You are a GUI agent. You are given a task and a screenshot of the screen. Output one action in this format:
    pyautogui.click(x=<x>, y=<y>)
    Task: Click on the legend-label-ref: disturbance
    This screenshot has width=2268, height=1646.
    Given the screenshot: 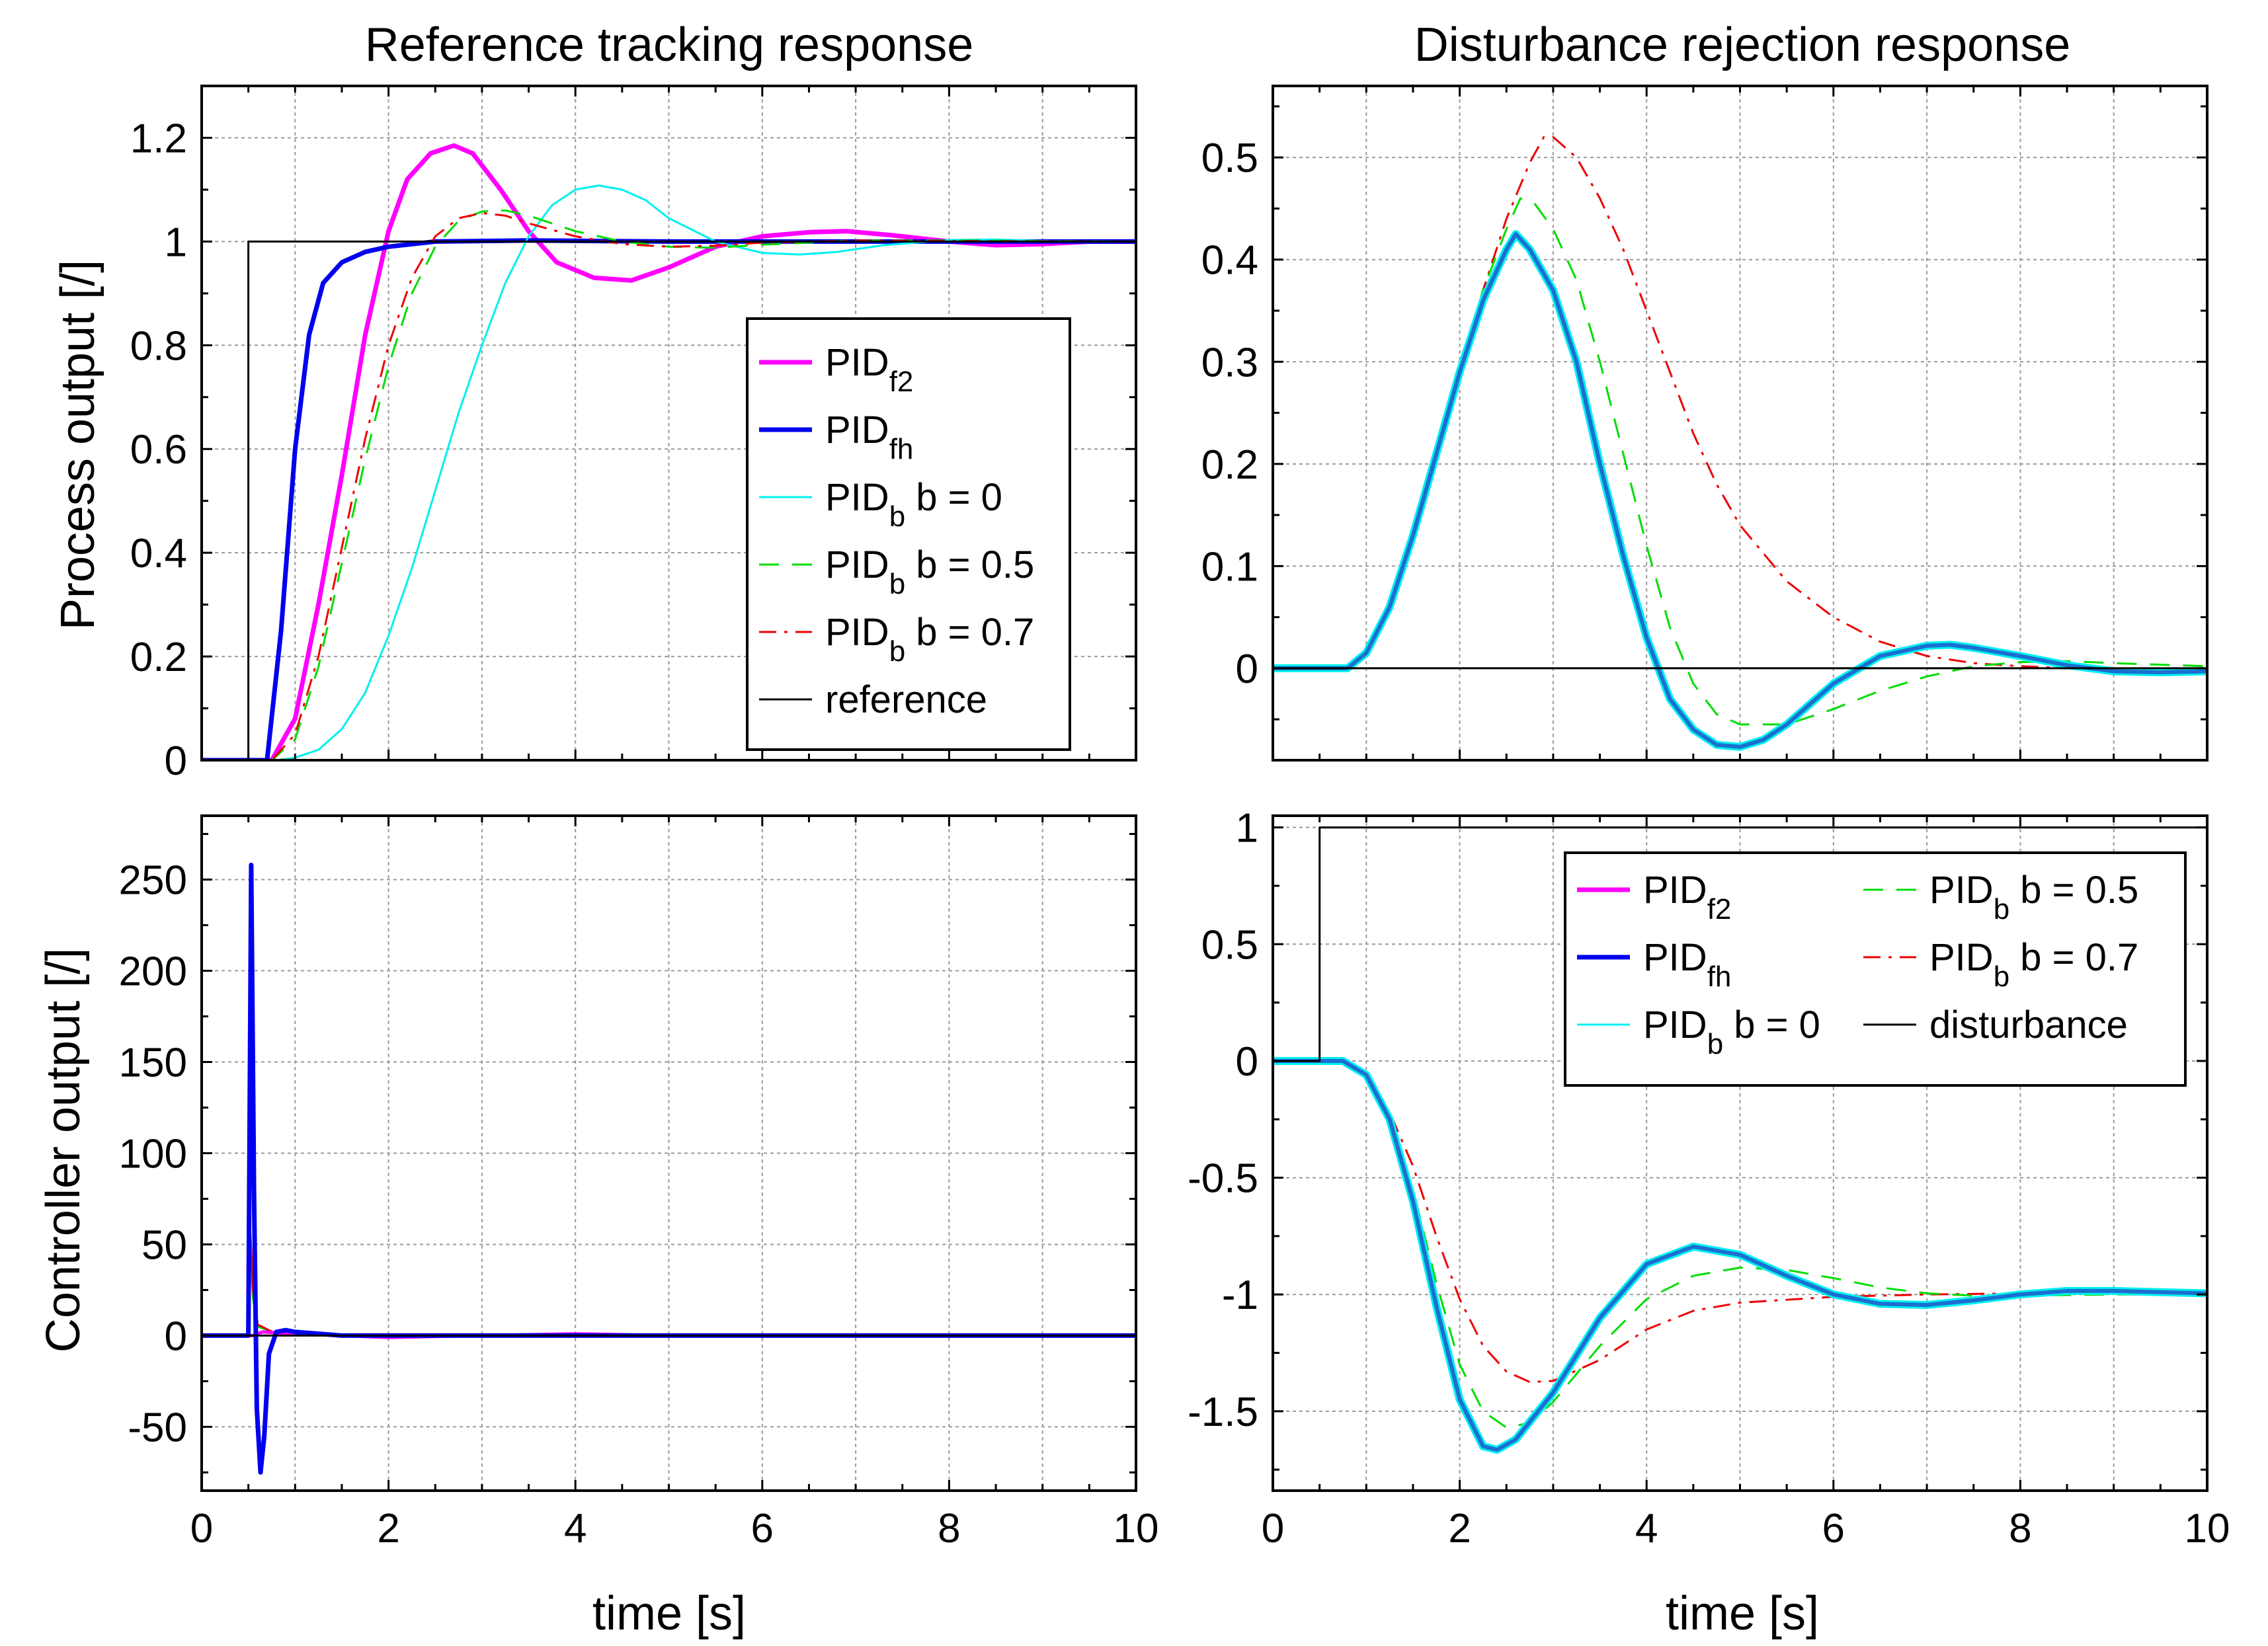 What is the action you would take?
    pyautogui.click(x=2029, y=1025)
    